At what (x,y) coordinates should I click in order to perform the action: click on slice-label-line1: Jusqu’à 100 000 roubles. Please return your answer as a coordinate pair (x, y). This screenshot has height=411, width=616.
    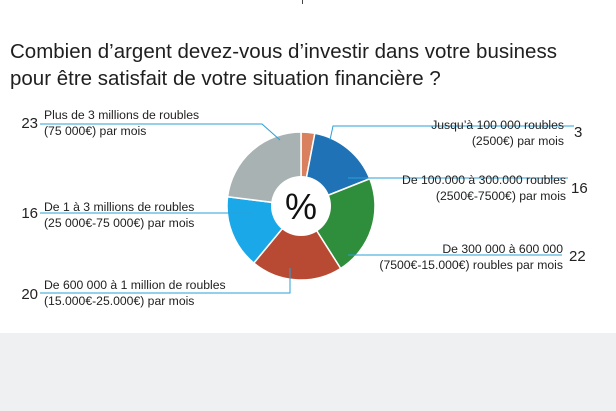
    Looking at the image, I should click on (497, 125).